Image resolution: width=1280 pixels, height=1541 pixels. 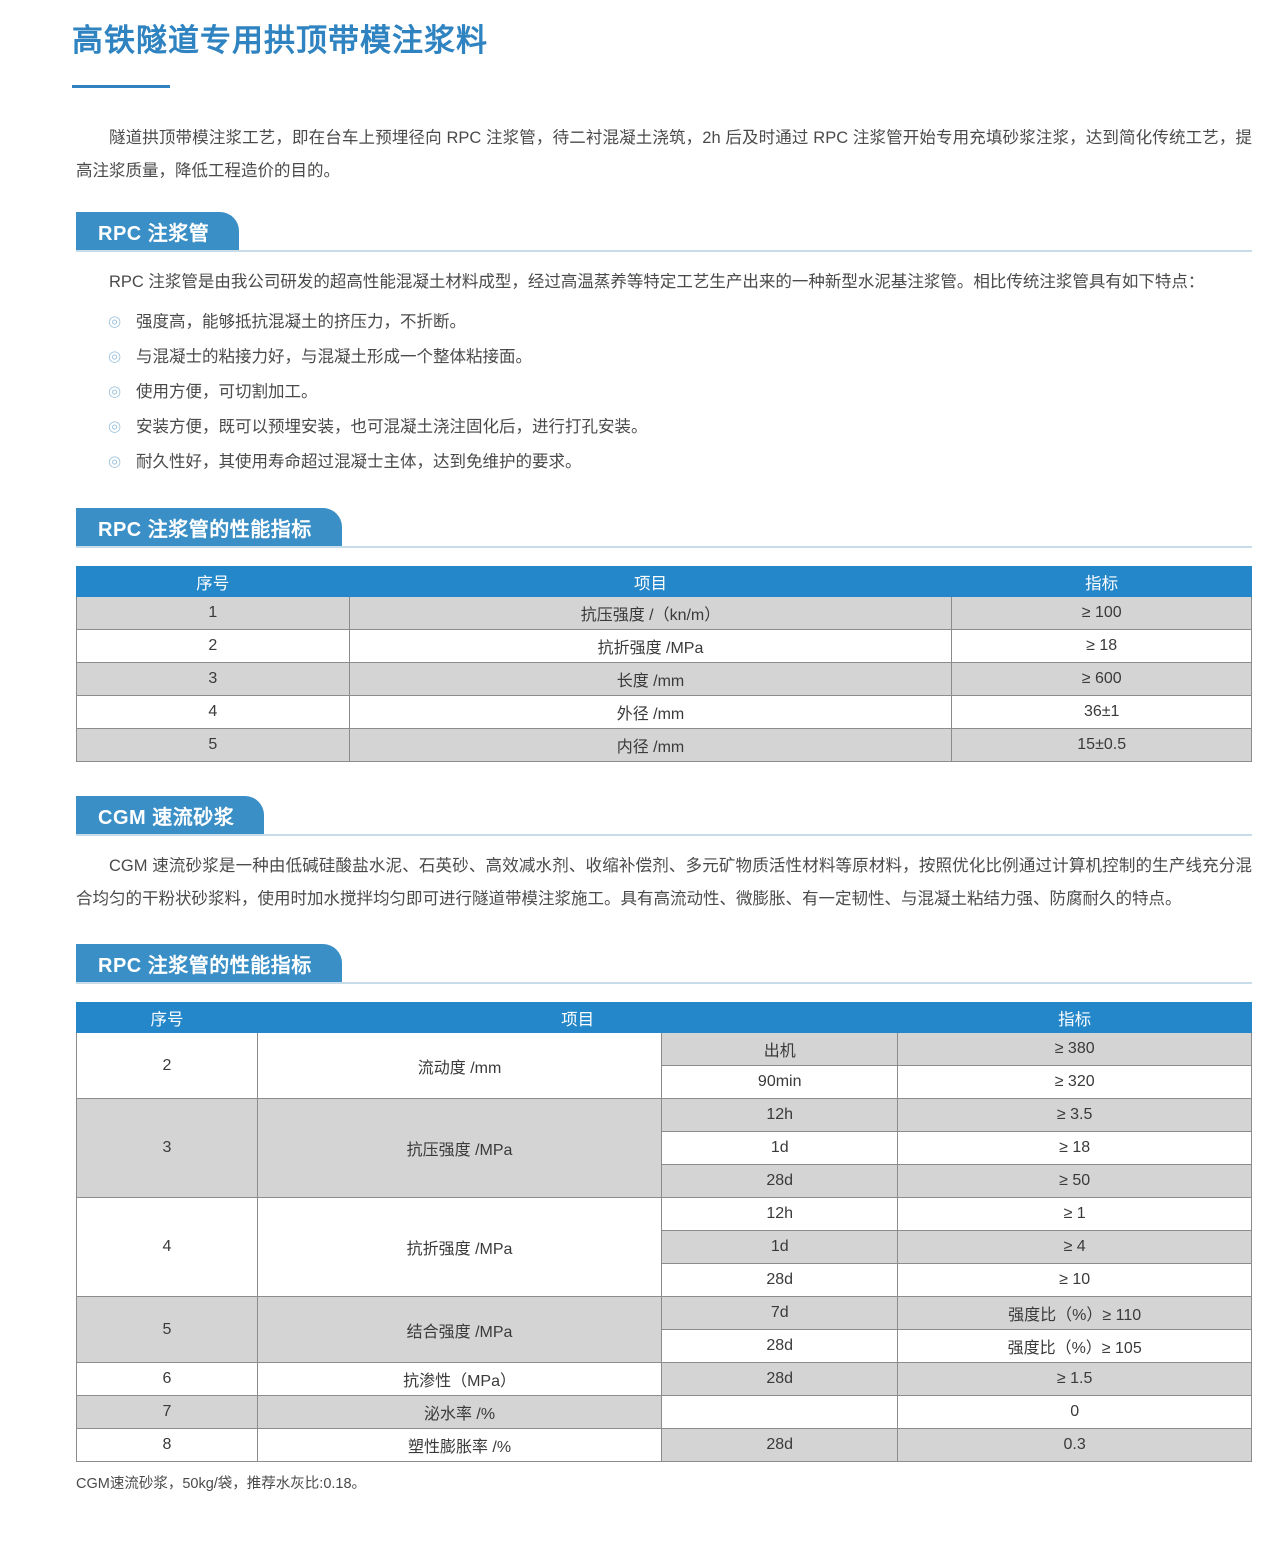 What do you see at coordinates (780, 1082) in the screenshot?
I see `cell-condition: 90min` at bounding box center [780, 1082].